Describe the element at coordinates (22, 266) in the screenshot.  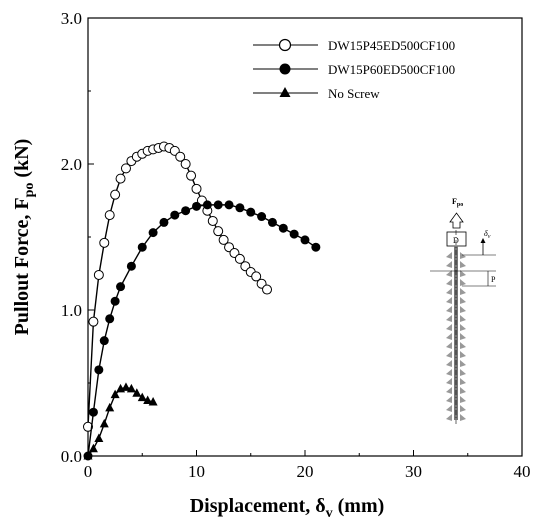
I see `y-axis-title-main: Pullout Force, F` at that location.